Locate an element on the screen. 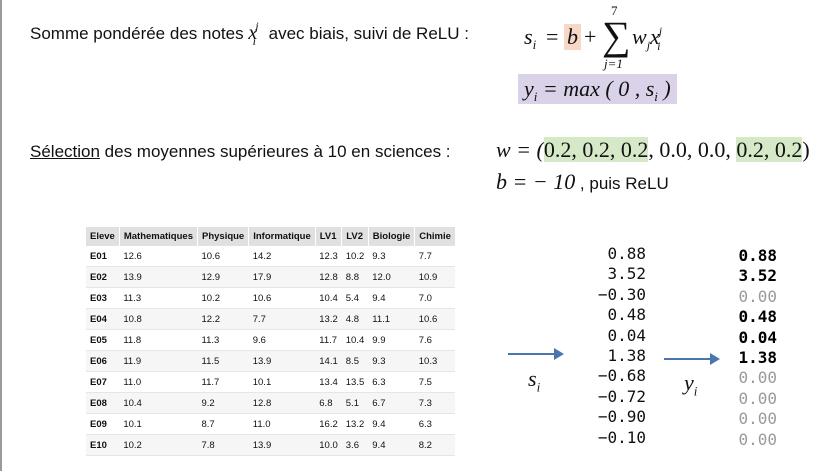  grade-cell: 10.9 is located at coordinates (435, 277).